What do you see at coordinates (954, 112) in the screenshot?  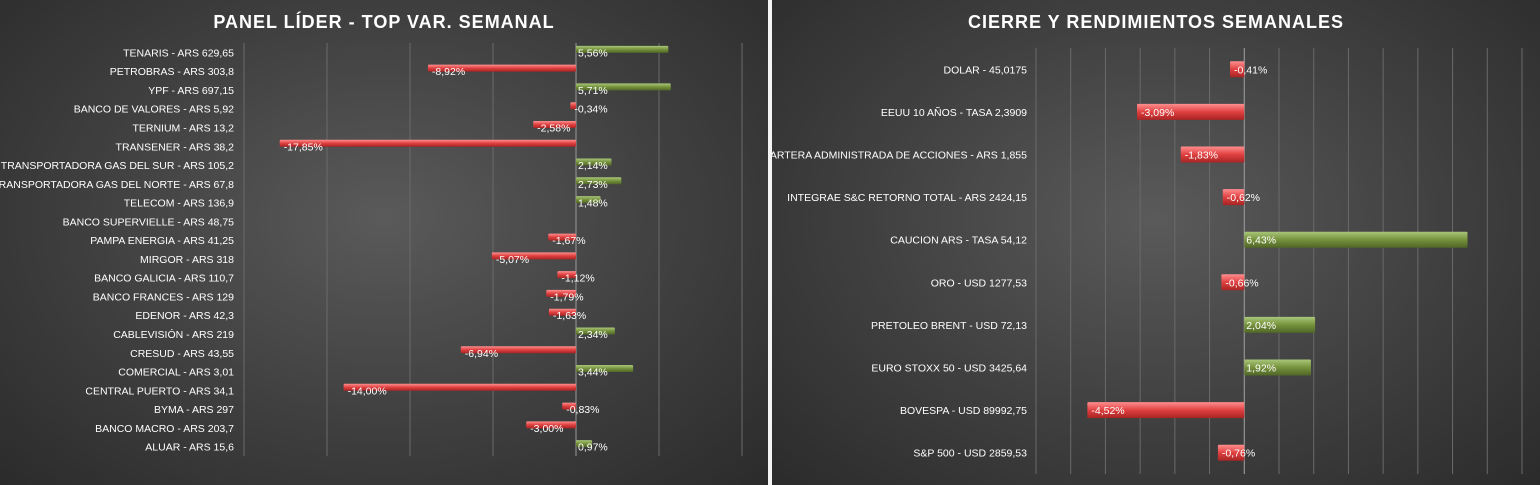 I see `category-label: EEUU 10 AÑOS - TASA 2,3909` at bounding box center [954, 112].